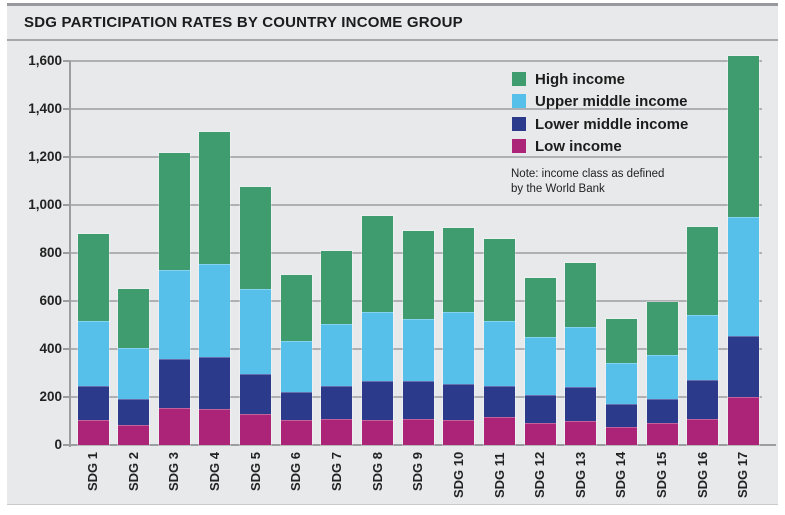  Describe the element at coordinates (662, 474) in the screenshot. I see `x-category-label: SDG 15` at that location.